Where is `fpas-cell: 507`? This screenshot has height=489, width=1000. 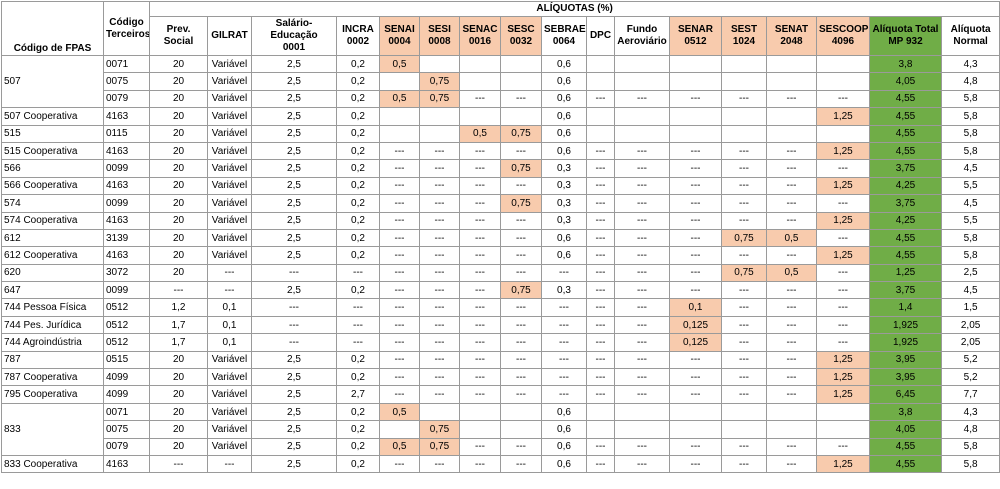
fpas-cell: 507 is located at coordinates (52, 81).